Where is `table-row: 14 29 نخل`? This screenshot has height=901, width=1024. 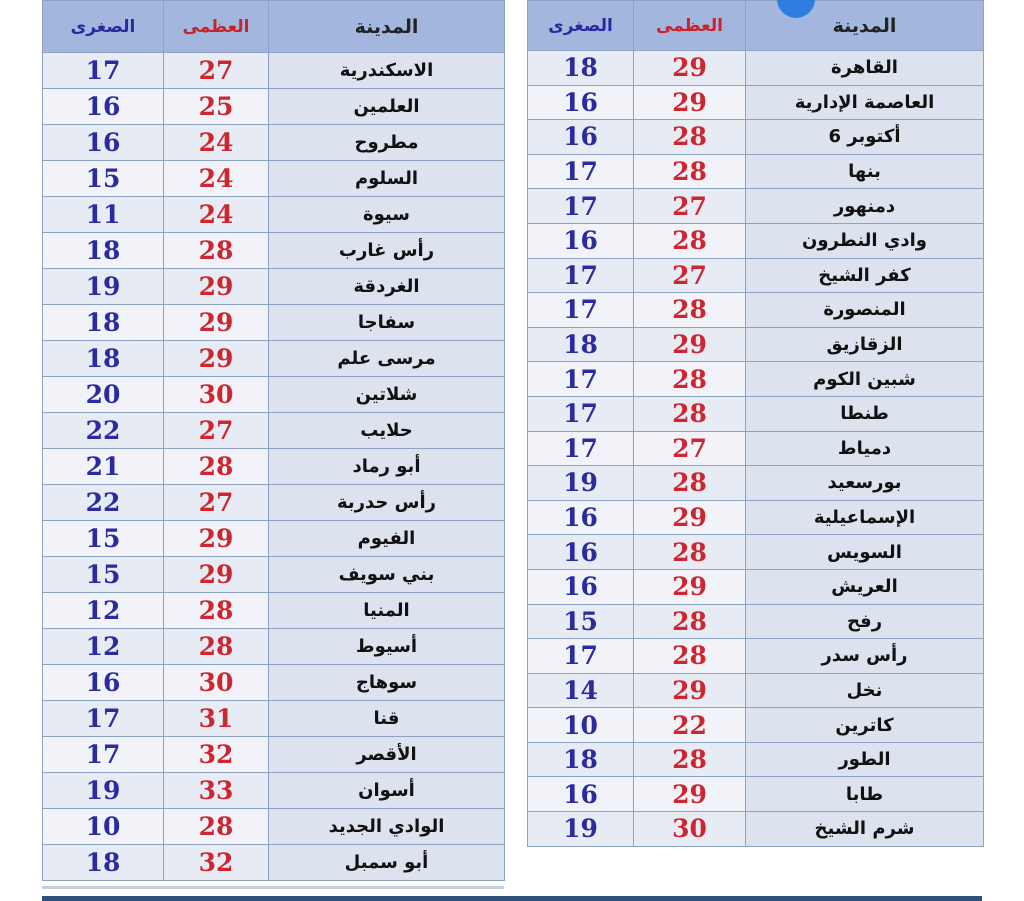
table-row: 14 29 نخل is located at coordinates (755, 690).